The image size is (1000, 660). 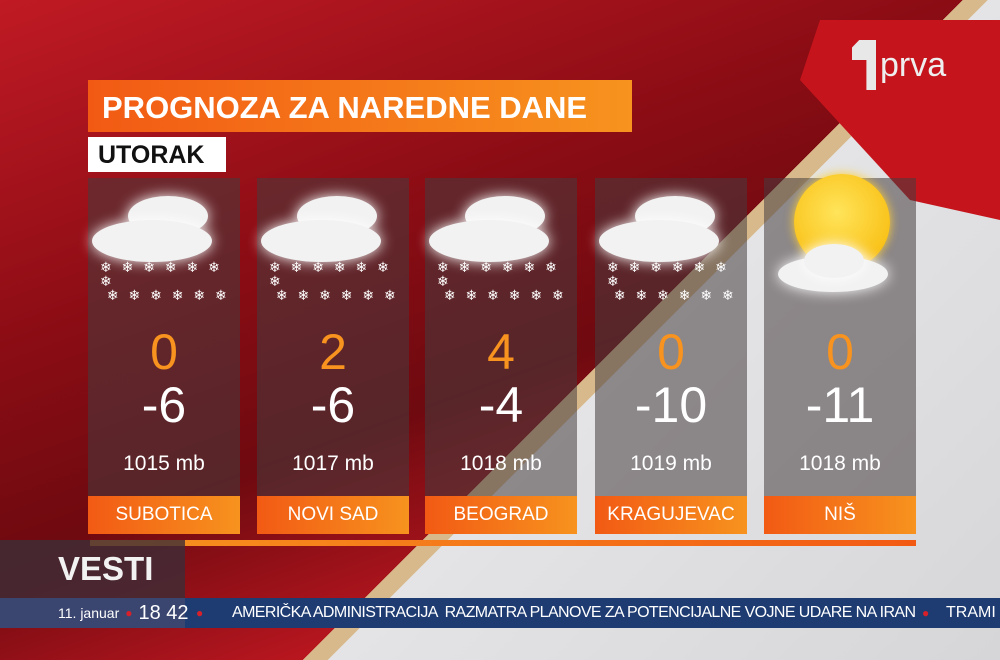 I want to click on ticker-date: 11. januar, so click(x=89, y=613).